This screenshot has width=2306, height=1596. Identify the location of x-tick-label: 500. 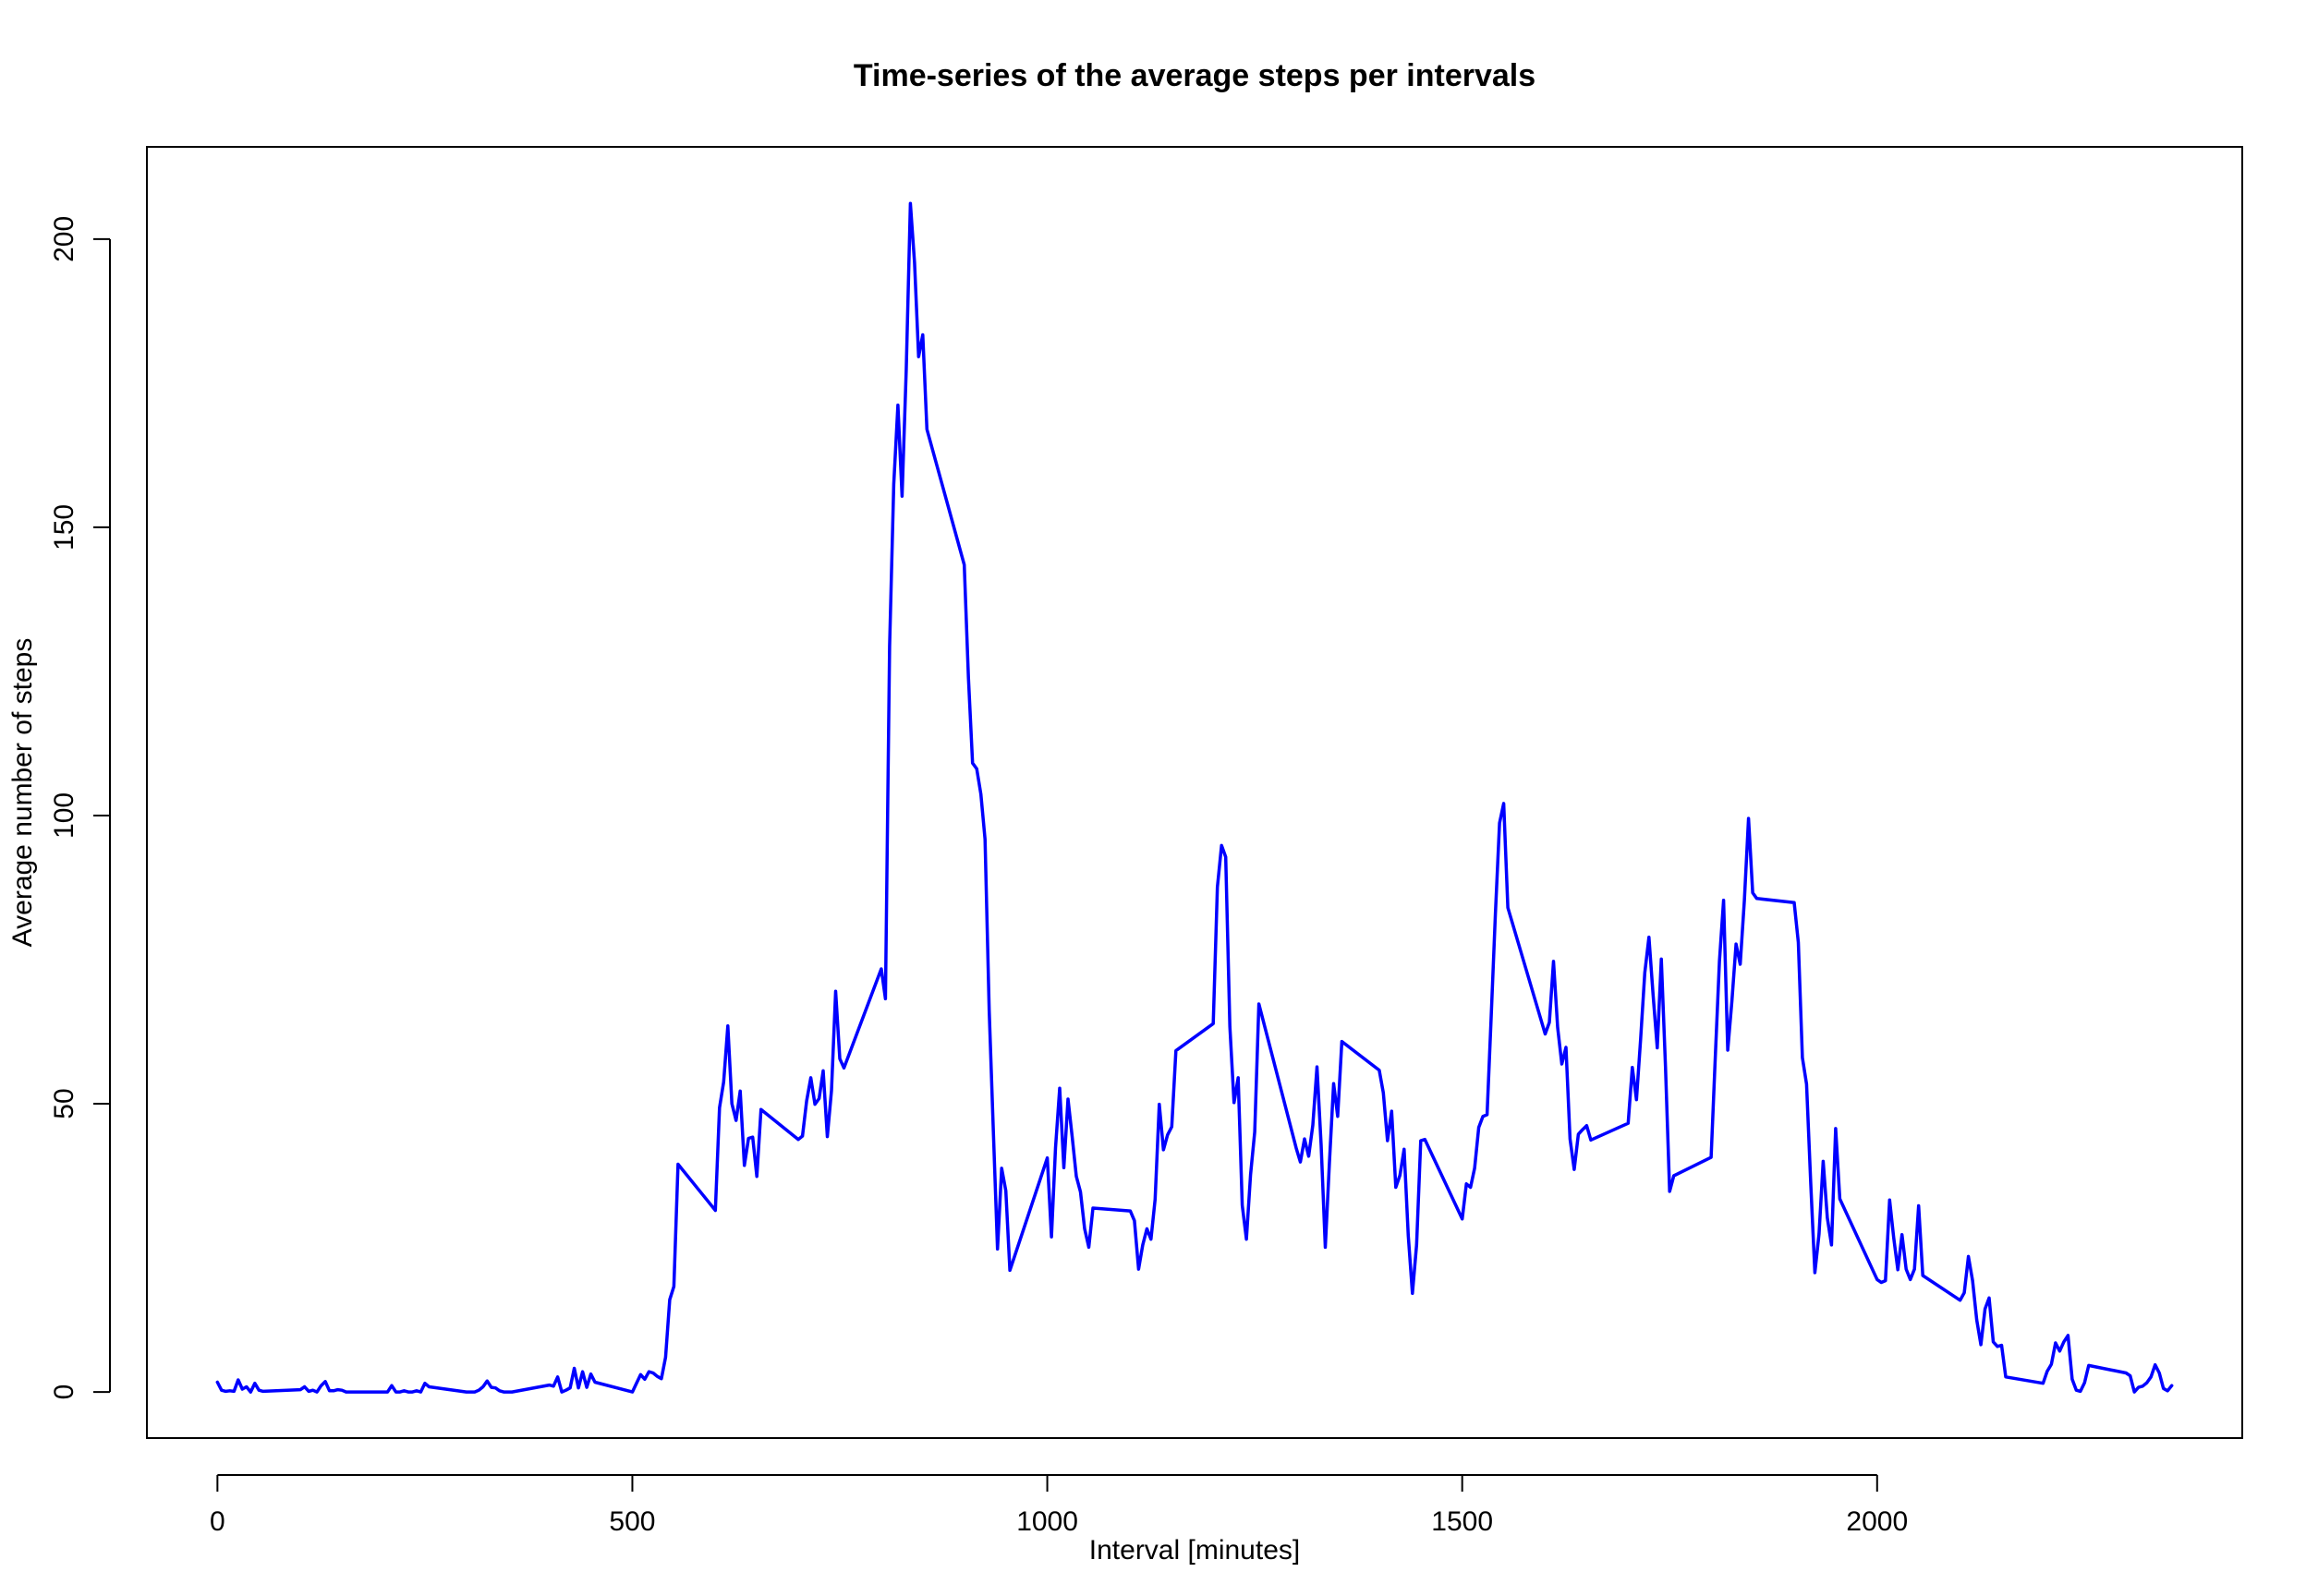
(632, 1521).